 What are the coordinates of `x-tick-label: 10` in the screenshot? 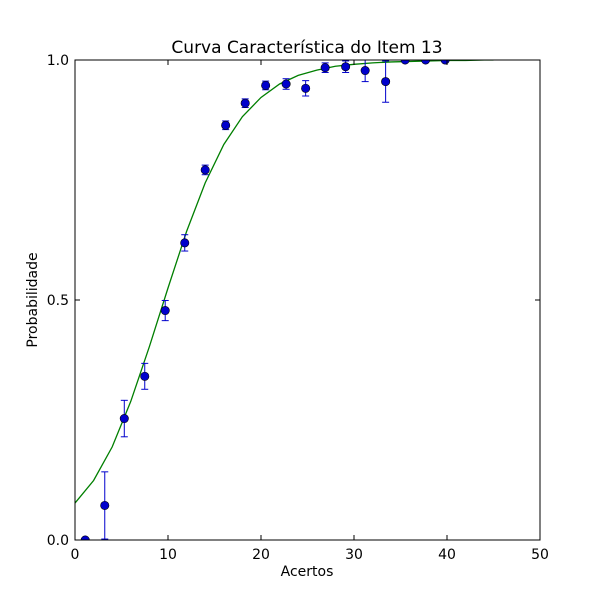 It's located at (168, 555).